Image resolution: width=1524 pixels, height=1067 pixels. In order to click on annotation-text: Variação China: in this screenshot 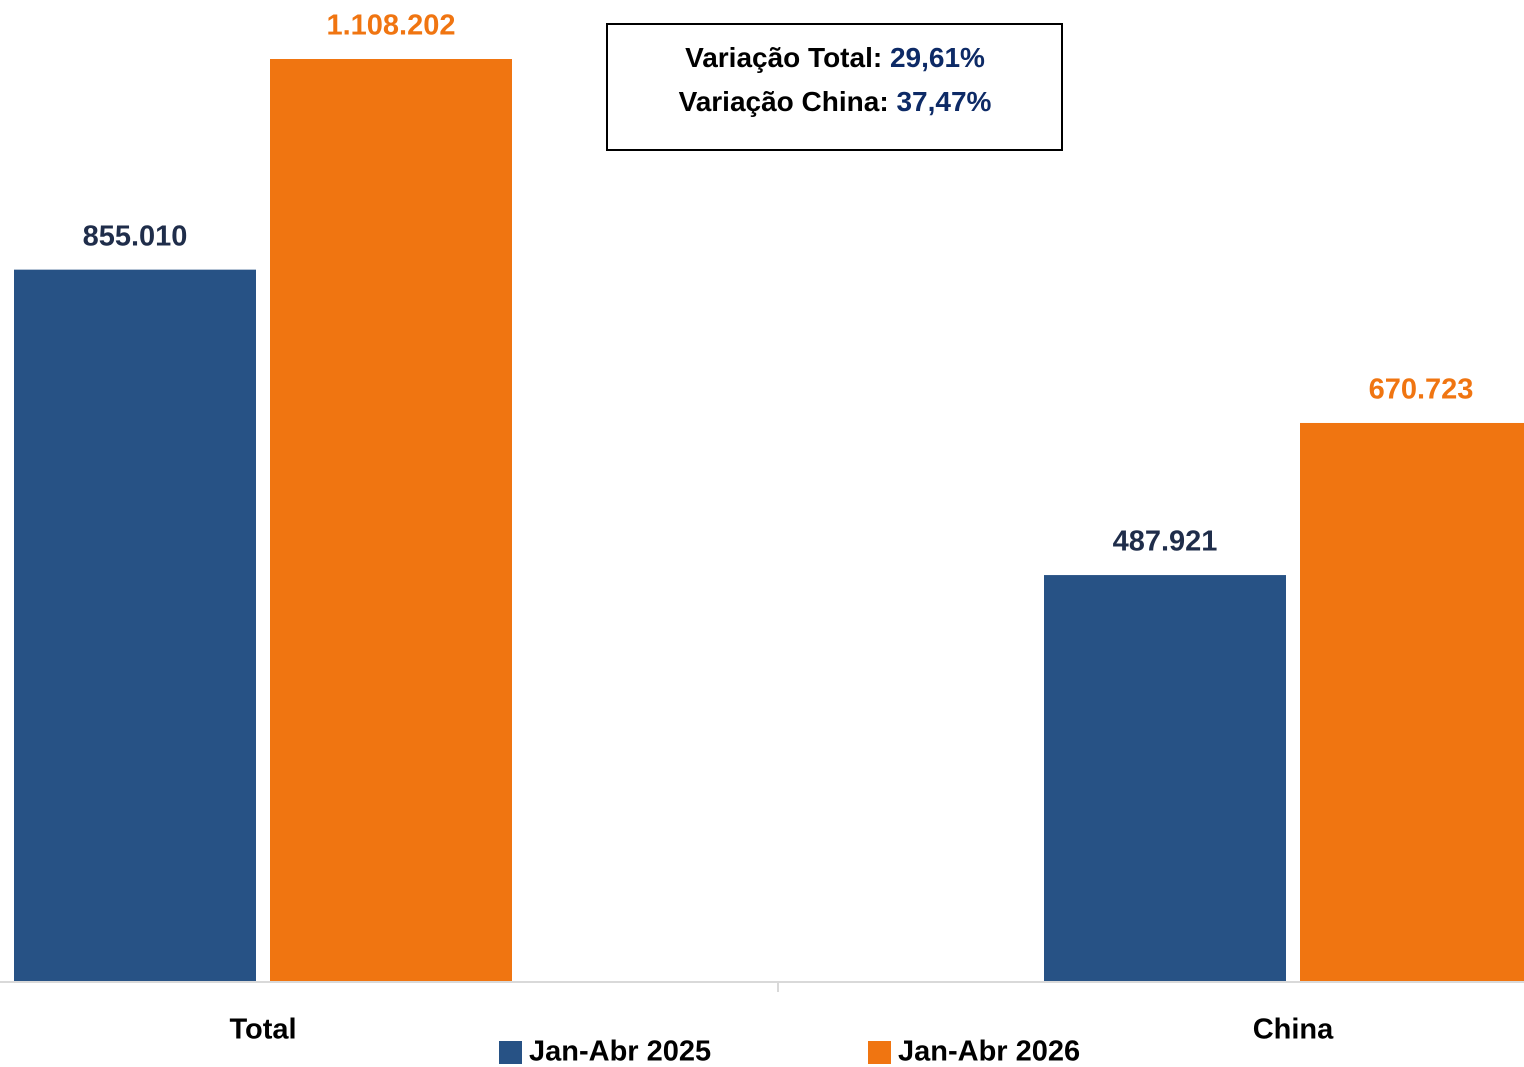, I will do `click(784, 101)`.